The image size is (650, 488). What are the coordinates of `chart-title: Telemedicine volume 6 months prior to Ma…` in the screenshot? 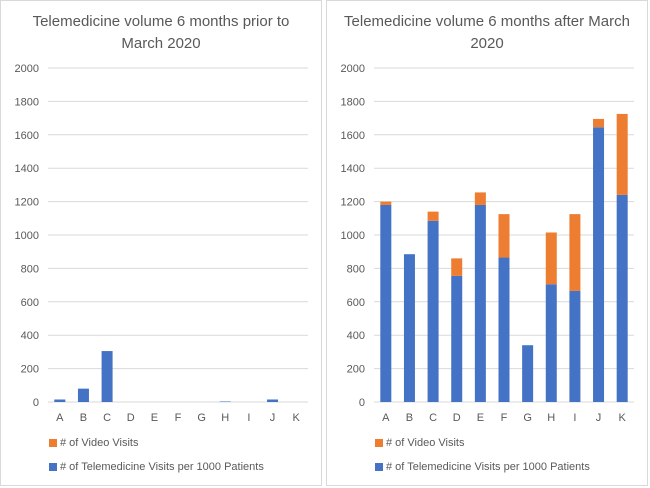 It's located at (161, 32).